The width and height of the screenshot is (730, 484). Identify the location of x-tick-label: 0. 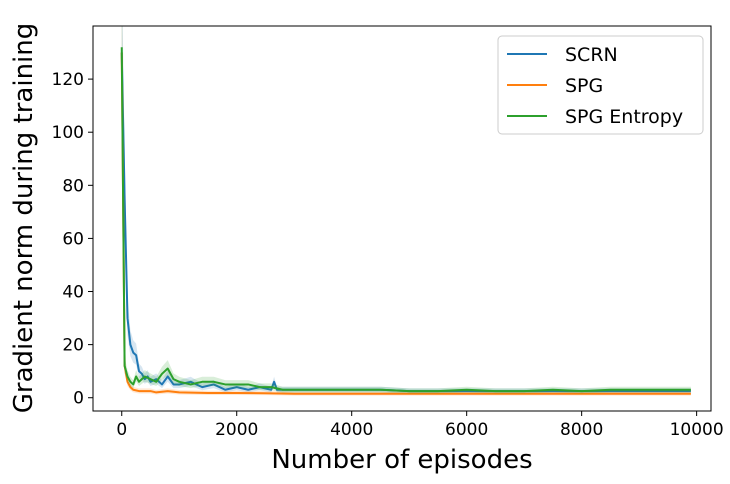
(121, 430).